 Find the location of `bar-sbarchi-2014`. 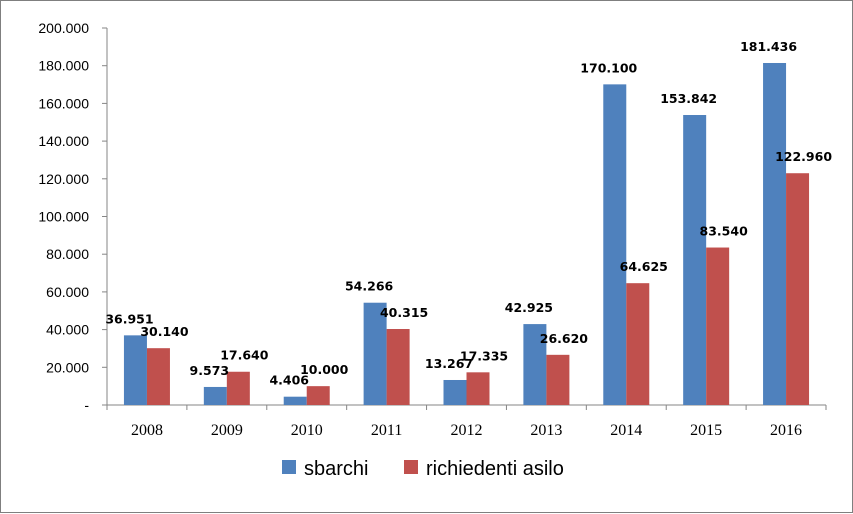

bar-sbarchi-2014 is located at coordinates (615, 244).